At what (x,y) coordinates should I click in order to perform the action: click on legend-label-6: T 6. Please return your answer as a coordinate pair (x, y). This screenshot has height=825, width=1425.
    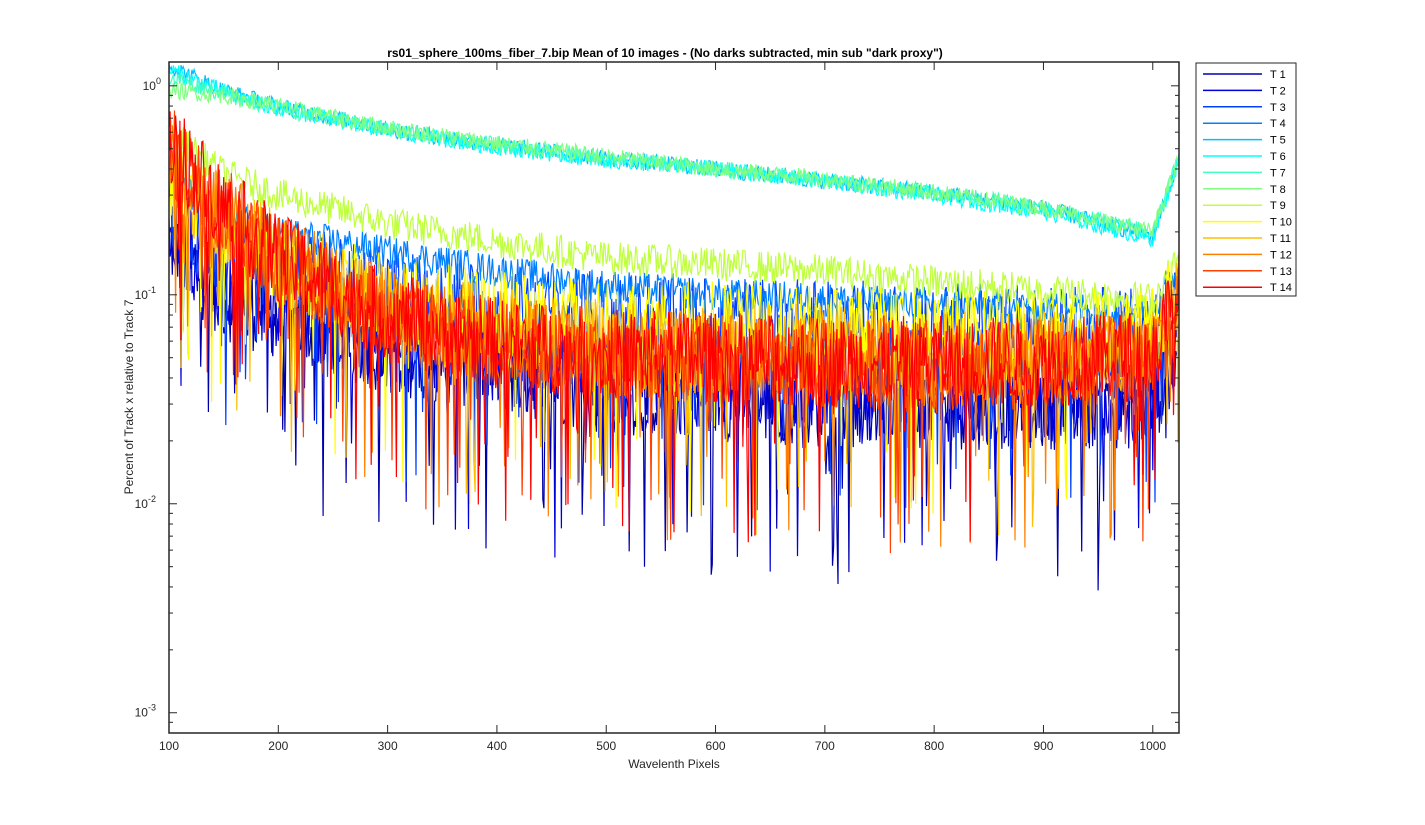
    Looking at the image, I should click on (1278, 157).